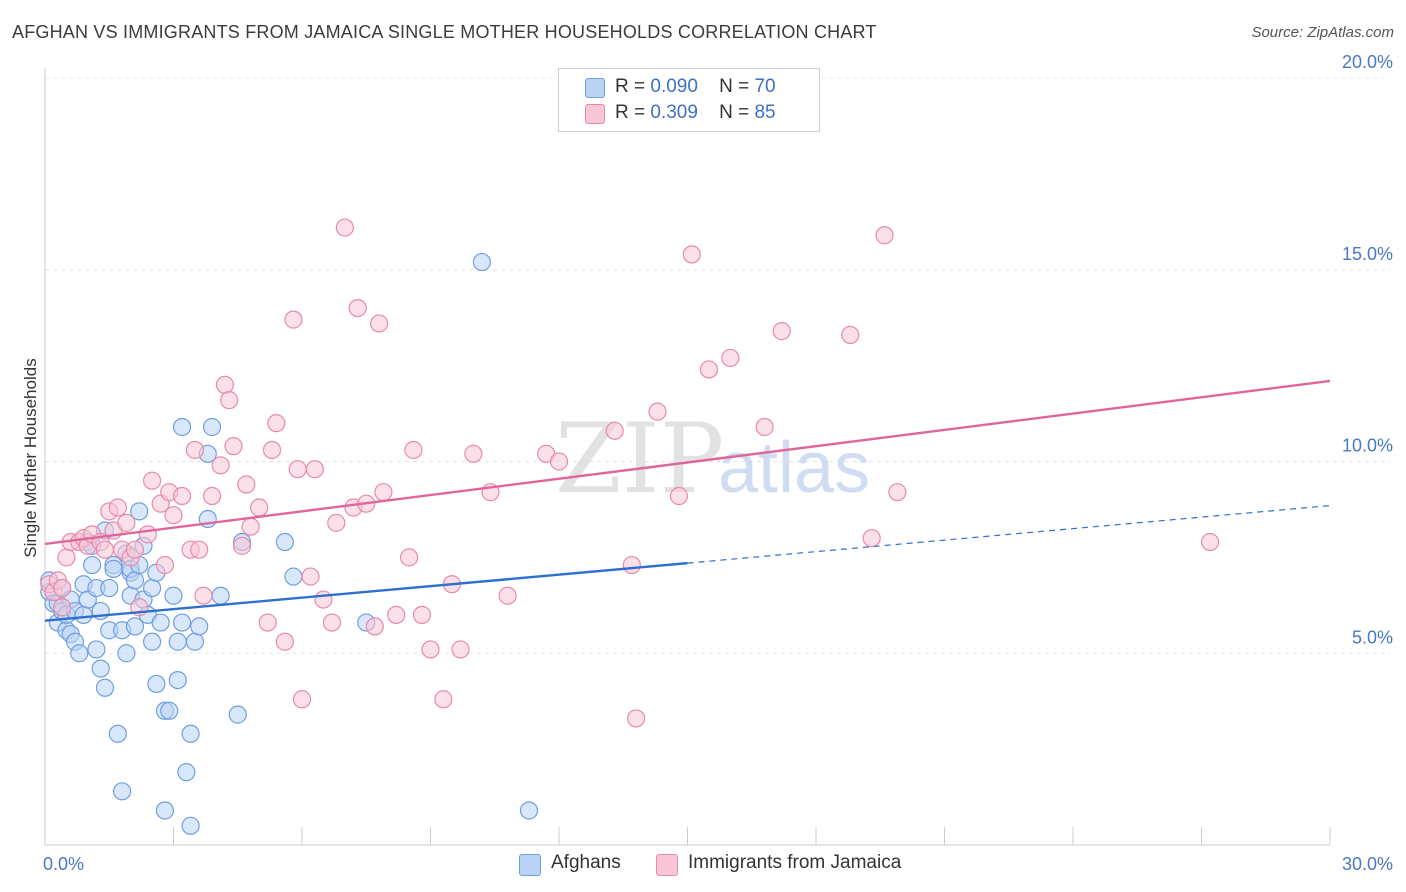  I want to click on legend-r-value-jamaica: 0.309, so click(674, 112).